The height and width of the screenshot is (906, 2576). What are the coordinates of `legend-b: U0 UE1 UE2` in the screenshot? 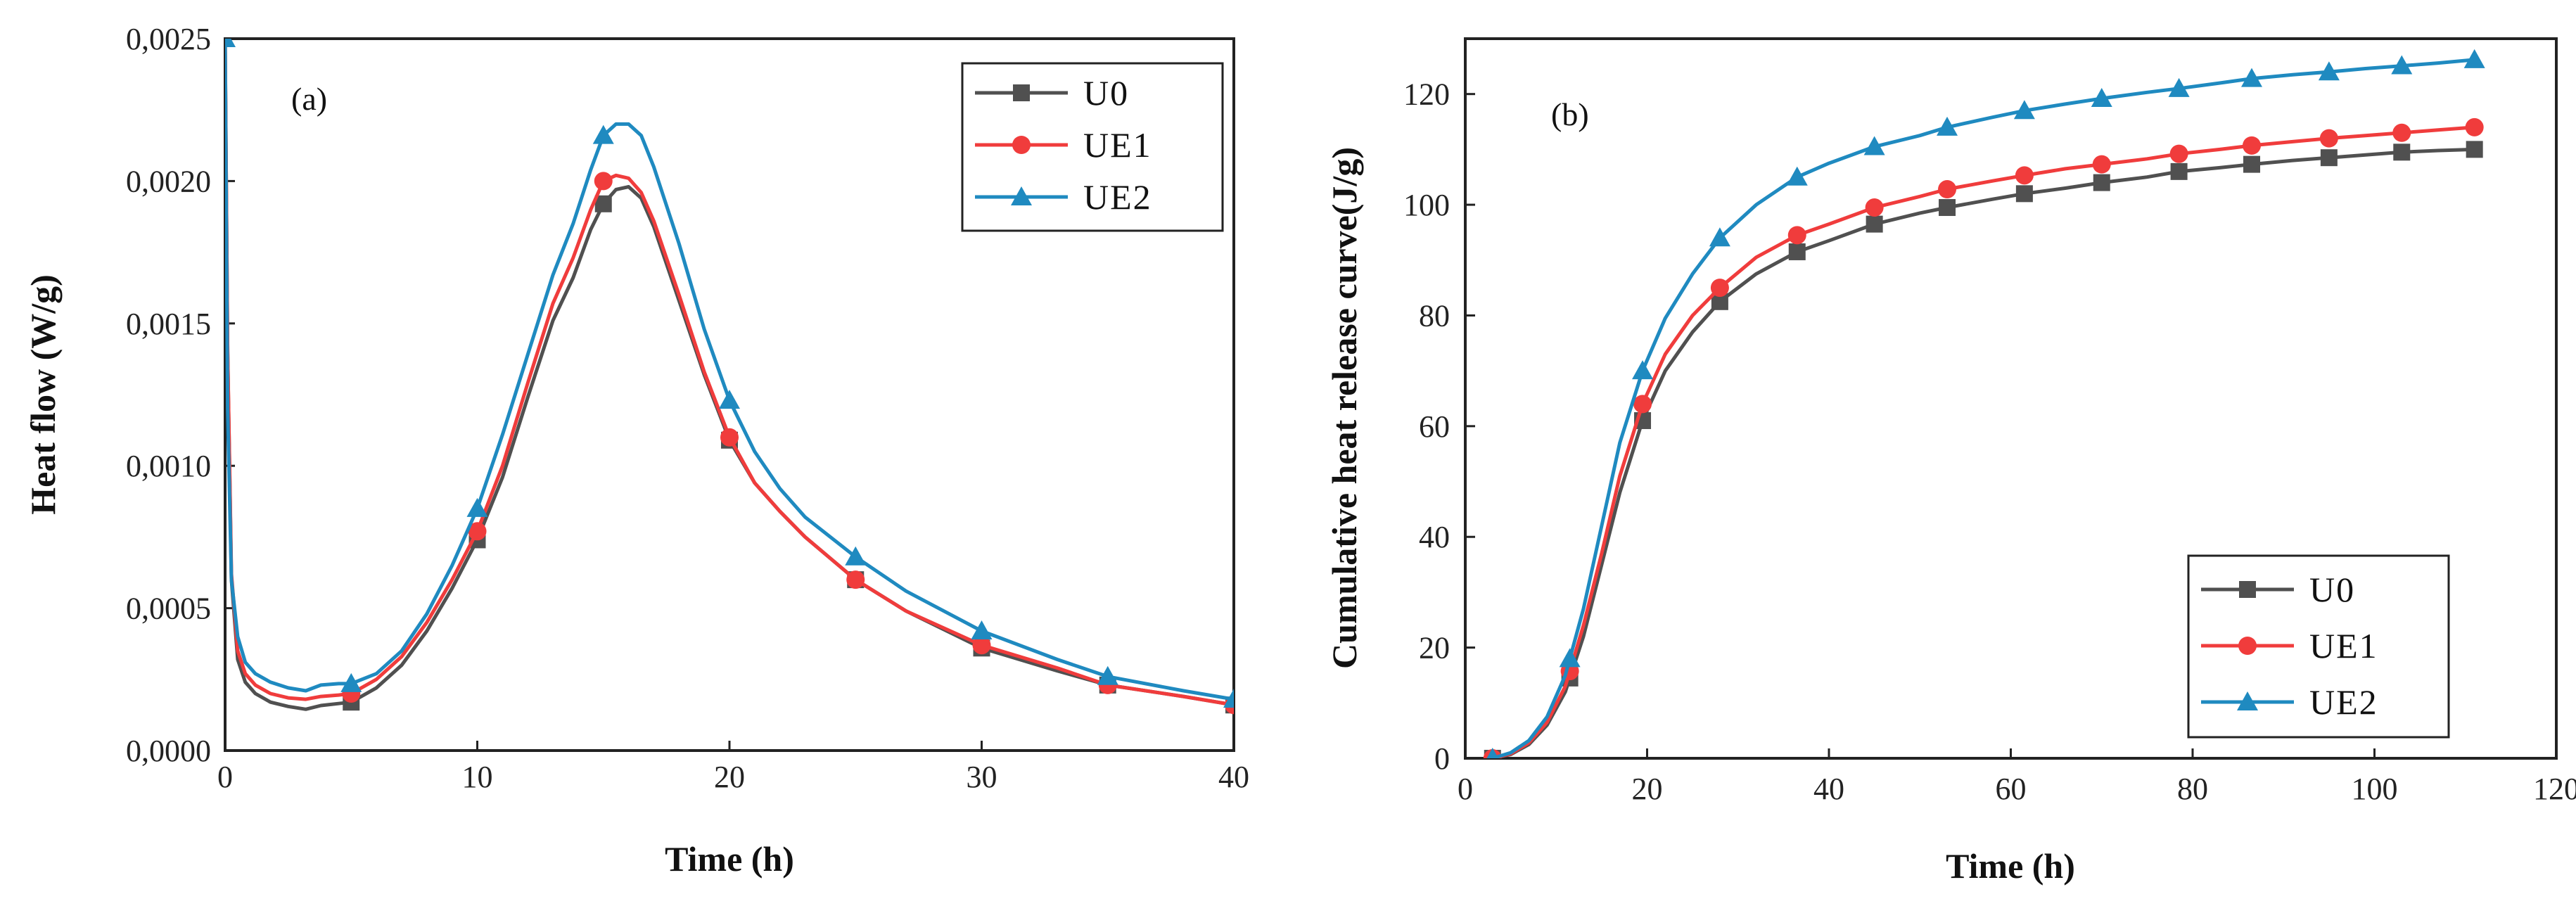 It's located at (2318, 646).